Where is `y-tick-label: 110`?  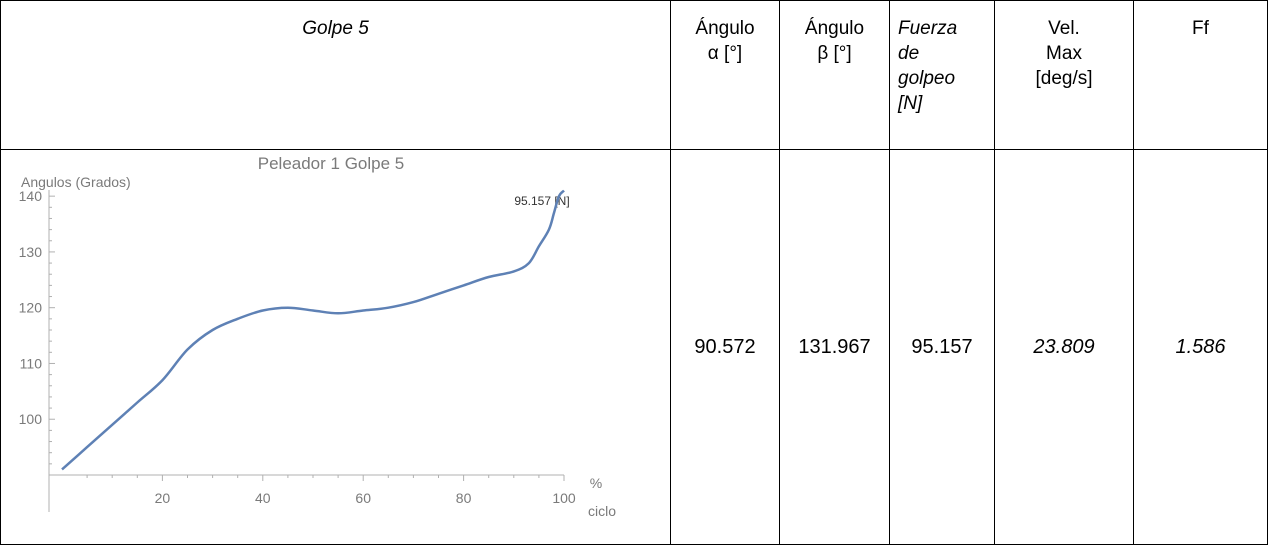
y-tick-label: 110 is located at coordinates (31, 363).